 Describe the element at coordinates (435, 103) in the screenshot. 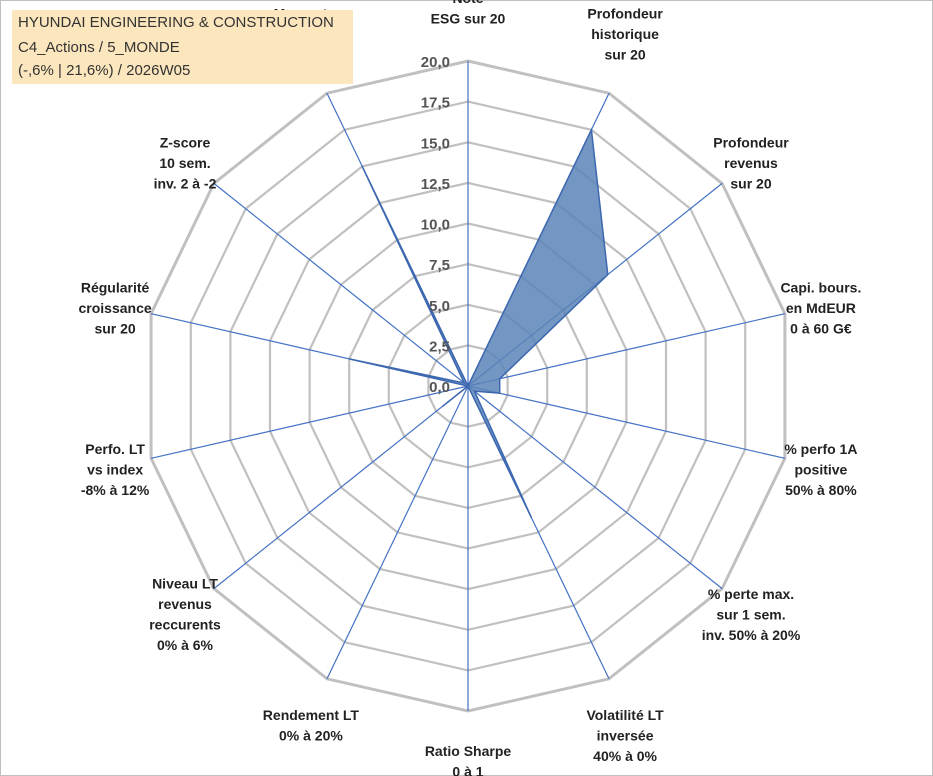

I see `tick-label: 17,5` at that location.